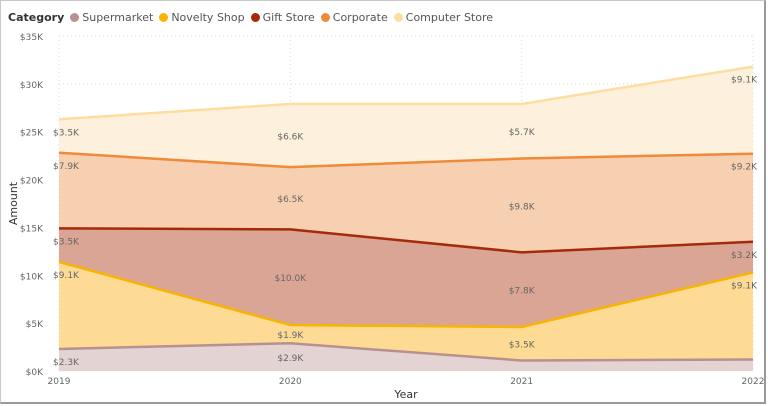 The image size is (768, 406). What do you see at coordinates (406, 351) in the screenshot?
I see `line-supermarket` at bounding box center [406, 351].